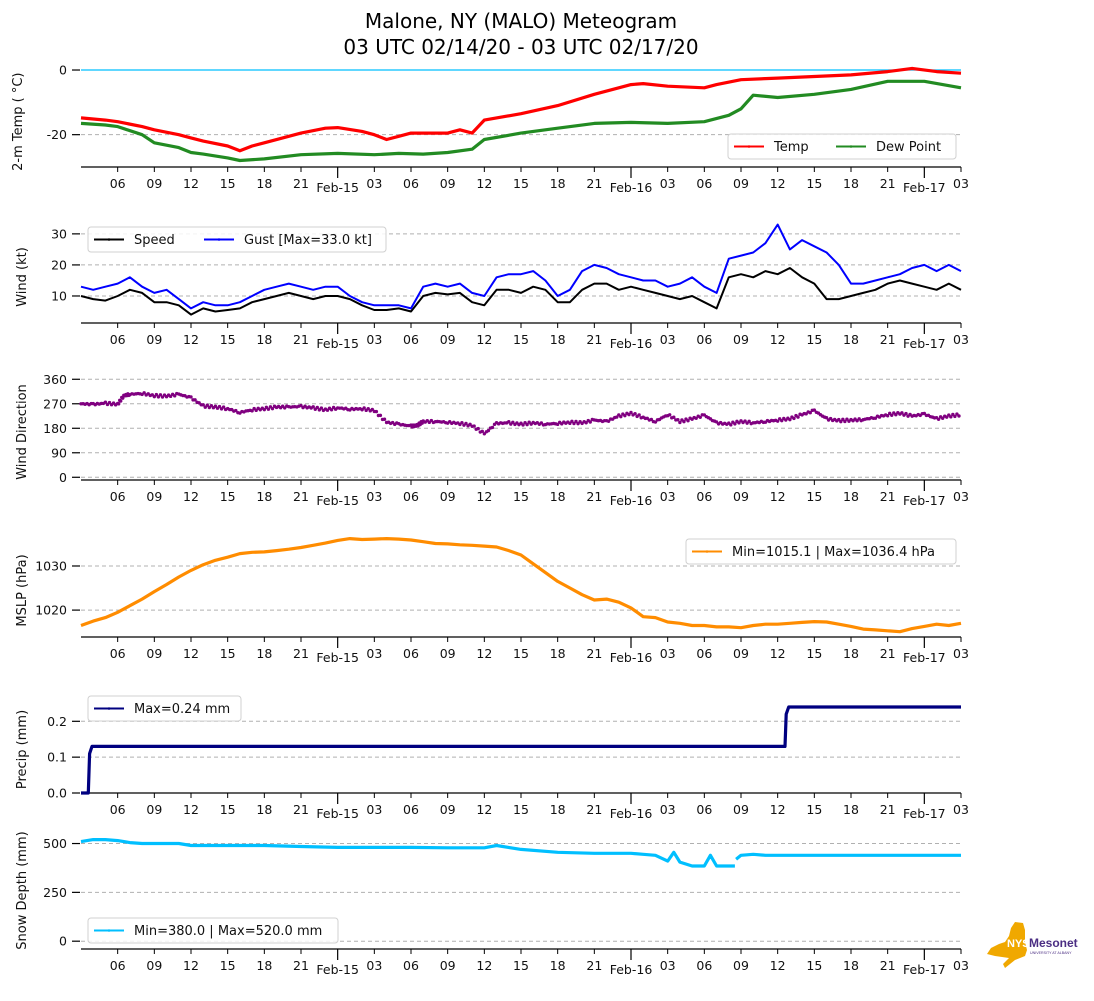 The height and width of the screenshot is (1001, 1094). I want to click on legend: Min=380.0 | Max=520.0 mm, so click(213, 930).